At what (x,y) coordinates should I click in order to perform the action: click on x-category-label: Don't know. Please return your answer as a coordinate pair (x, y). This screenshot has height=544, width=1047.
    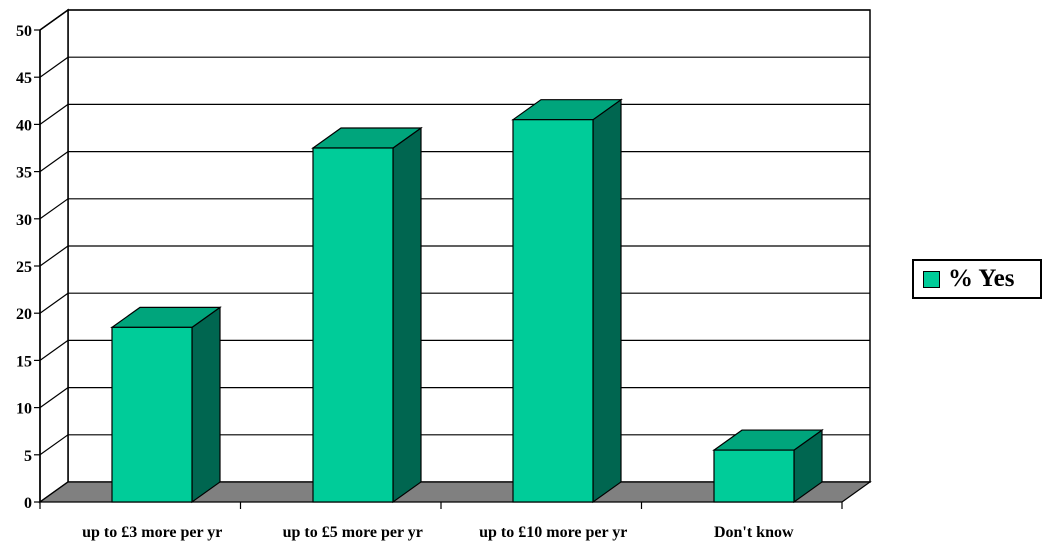
    Looking at the image, I should click on (754, 532).